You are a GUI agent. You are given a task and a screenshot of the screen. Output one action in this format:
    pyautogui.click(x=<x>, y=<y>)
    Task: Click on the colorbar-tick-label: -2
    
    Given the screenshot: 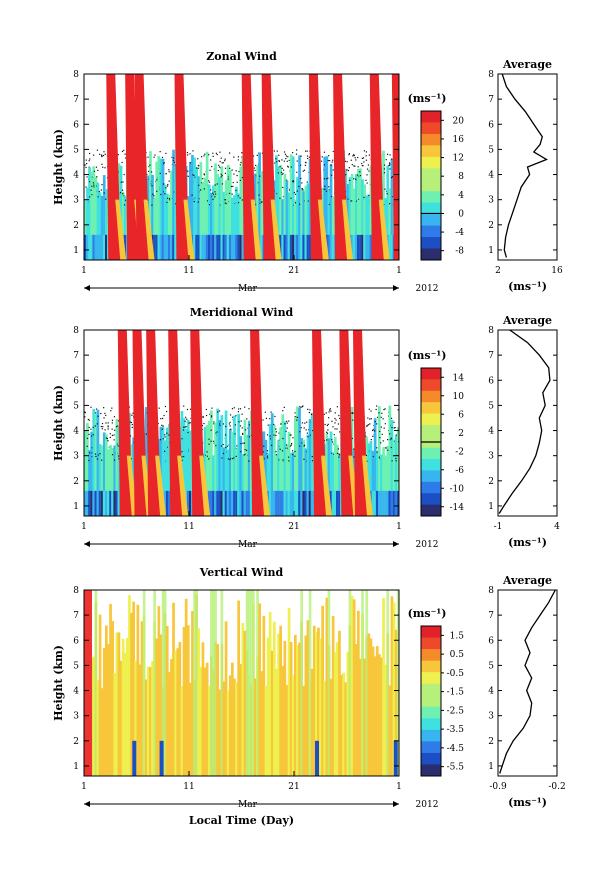 What is the action you would take?
    pyautogui.click(x=459, y=452)
    